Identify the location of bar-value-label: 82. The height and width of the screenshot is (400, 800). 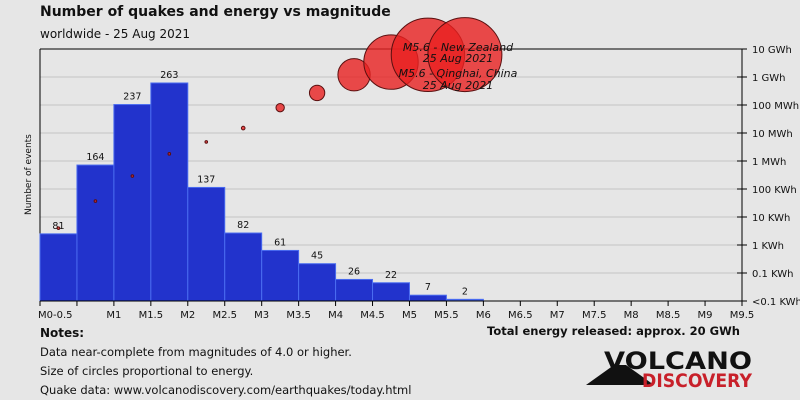
(243, 225).